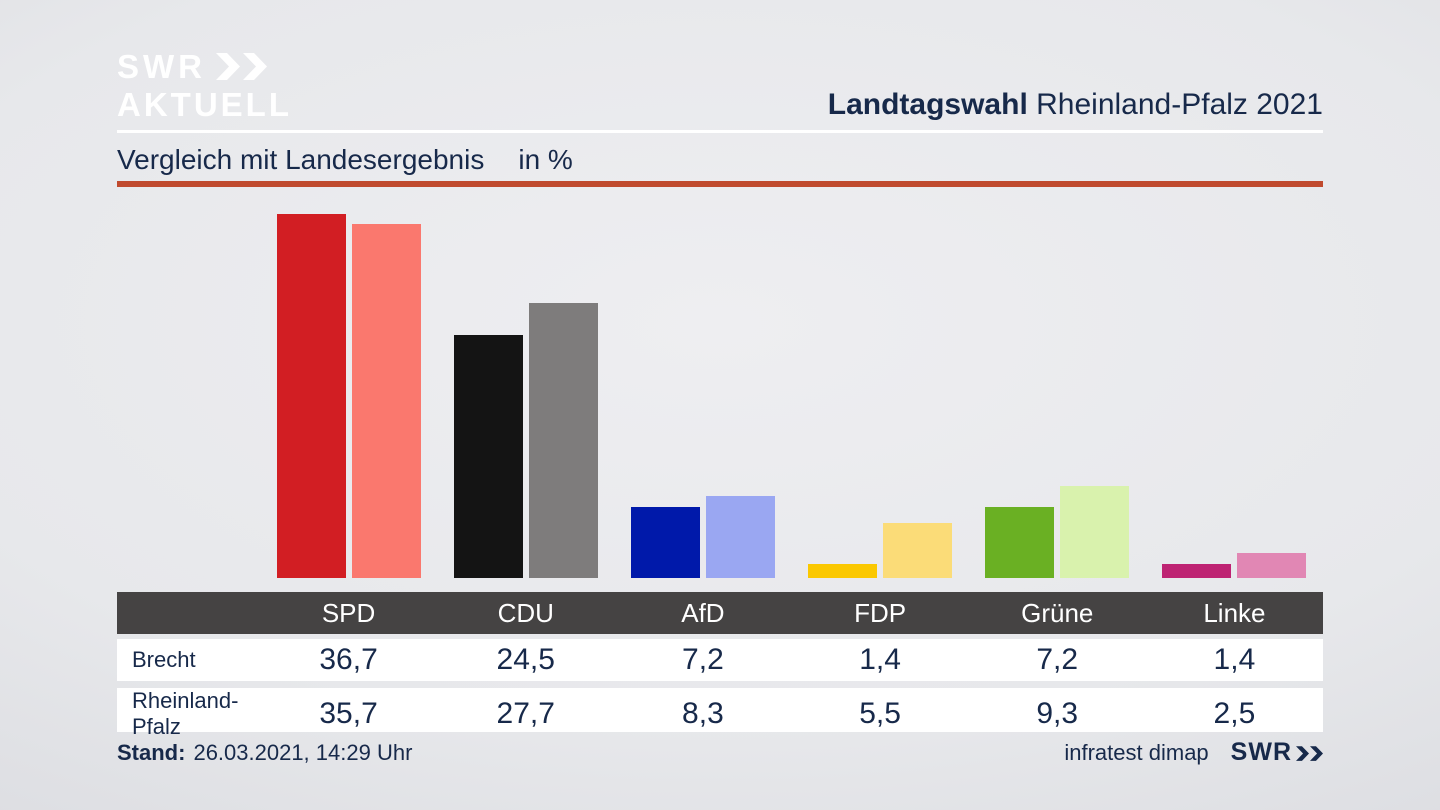 This screenshot has height=810, width=1440. What do you see at coordinates (702, 395) in the screenshot?
I see `bar-group-afd` at bounding box center [702, 395].